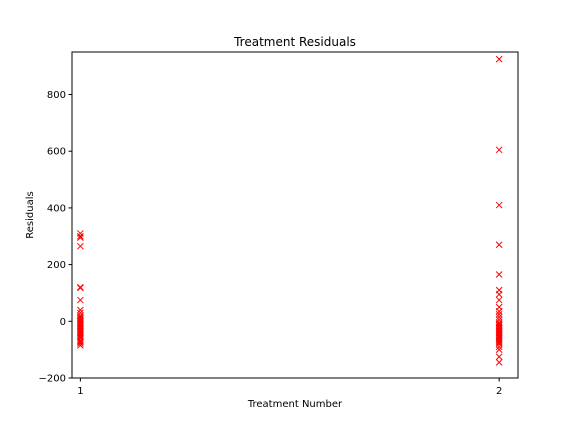 The height and width of the screenshot is (432, 576). Describe the element at coordinates (56, 208) in the screenshot. I see `y-tick-label: 400` at that location.